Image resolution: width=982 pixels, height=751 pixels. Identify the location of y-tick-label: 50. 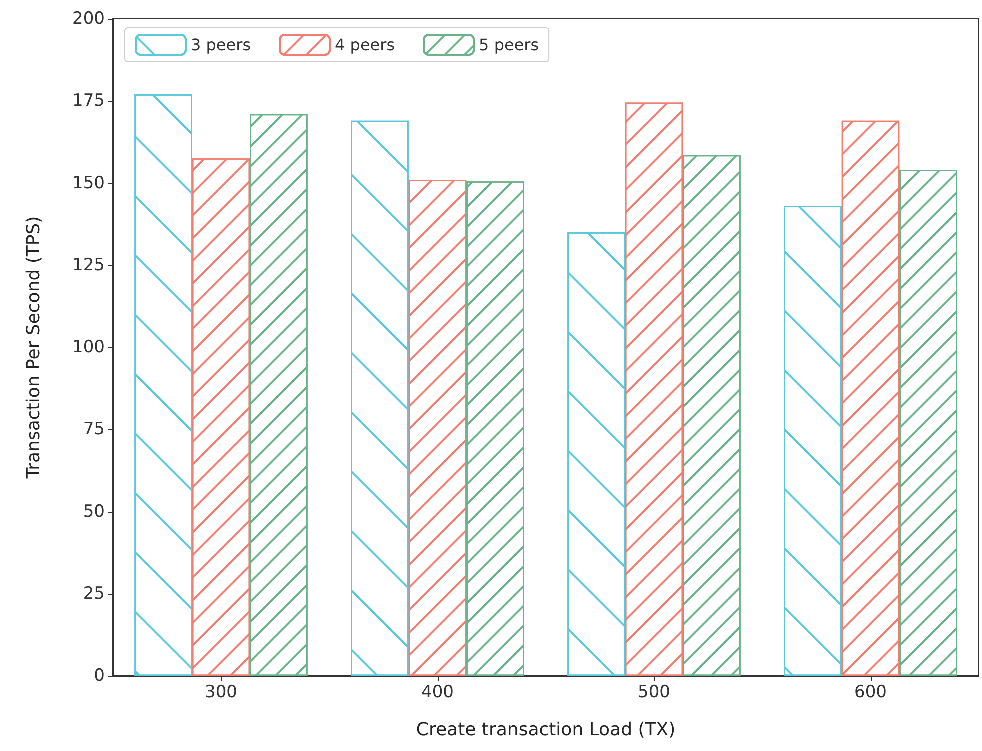
(94, 512).